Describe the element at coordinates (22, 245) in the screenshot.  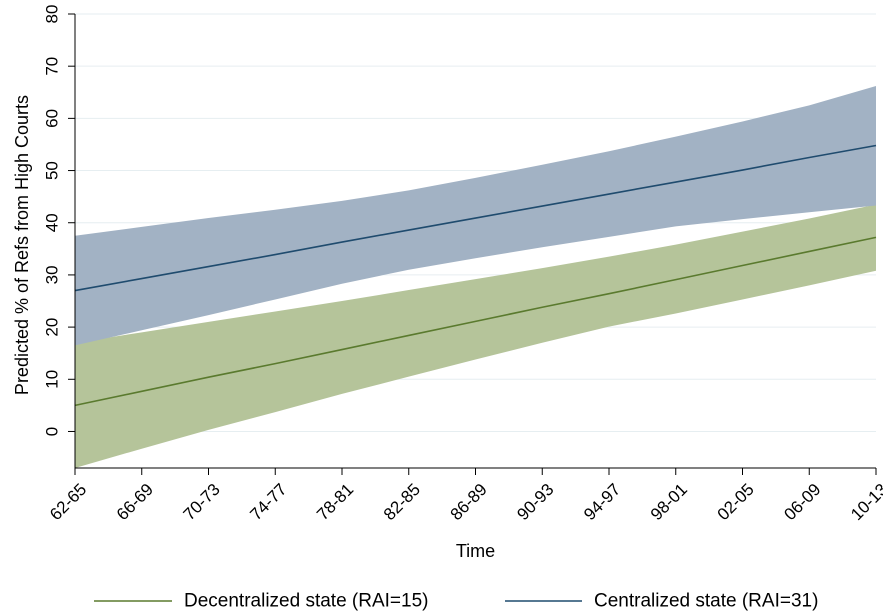
I see `y-axis-title: Predicted % of Refs from High Courts` at that location.